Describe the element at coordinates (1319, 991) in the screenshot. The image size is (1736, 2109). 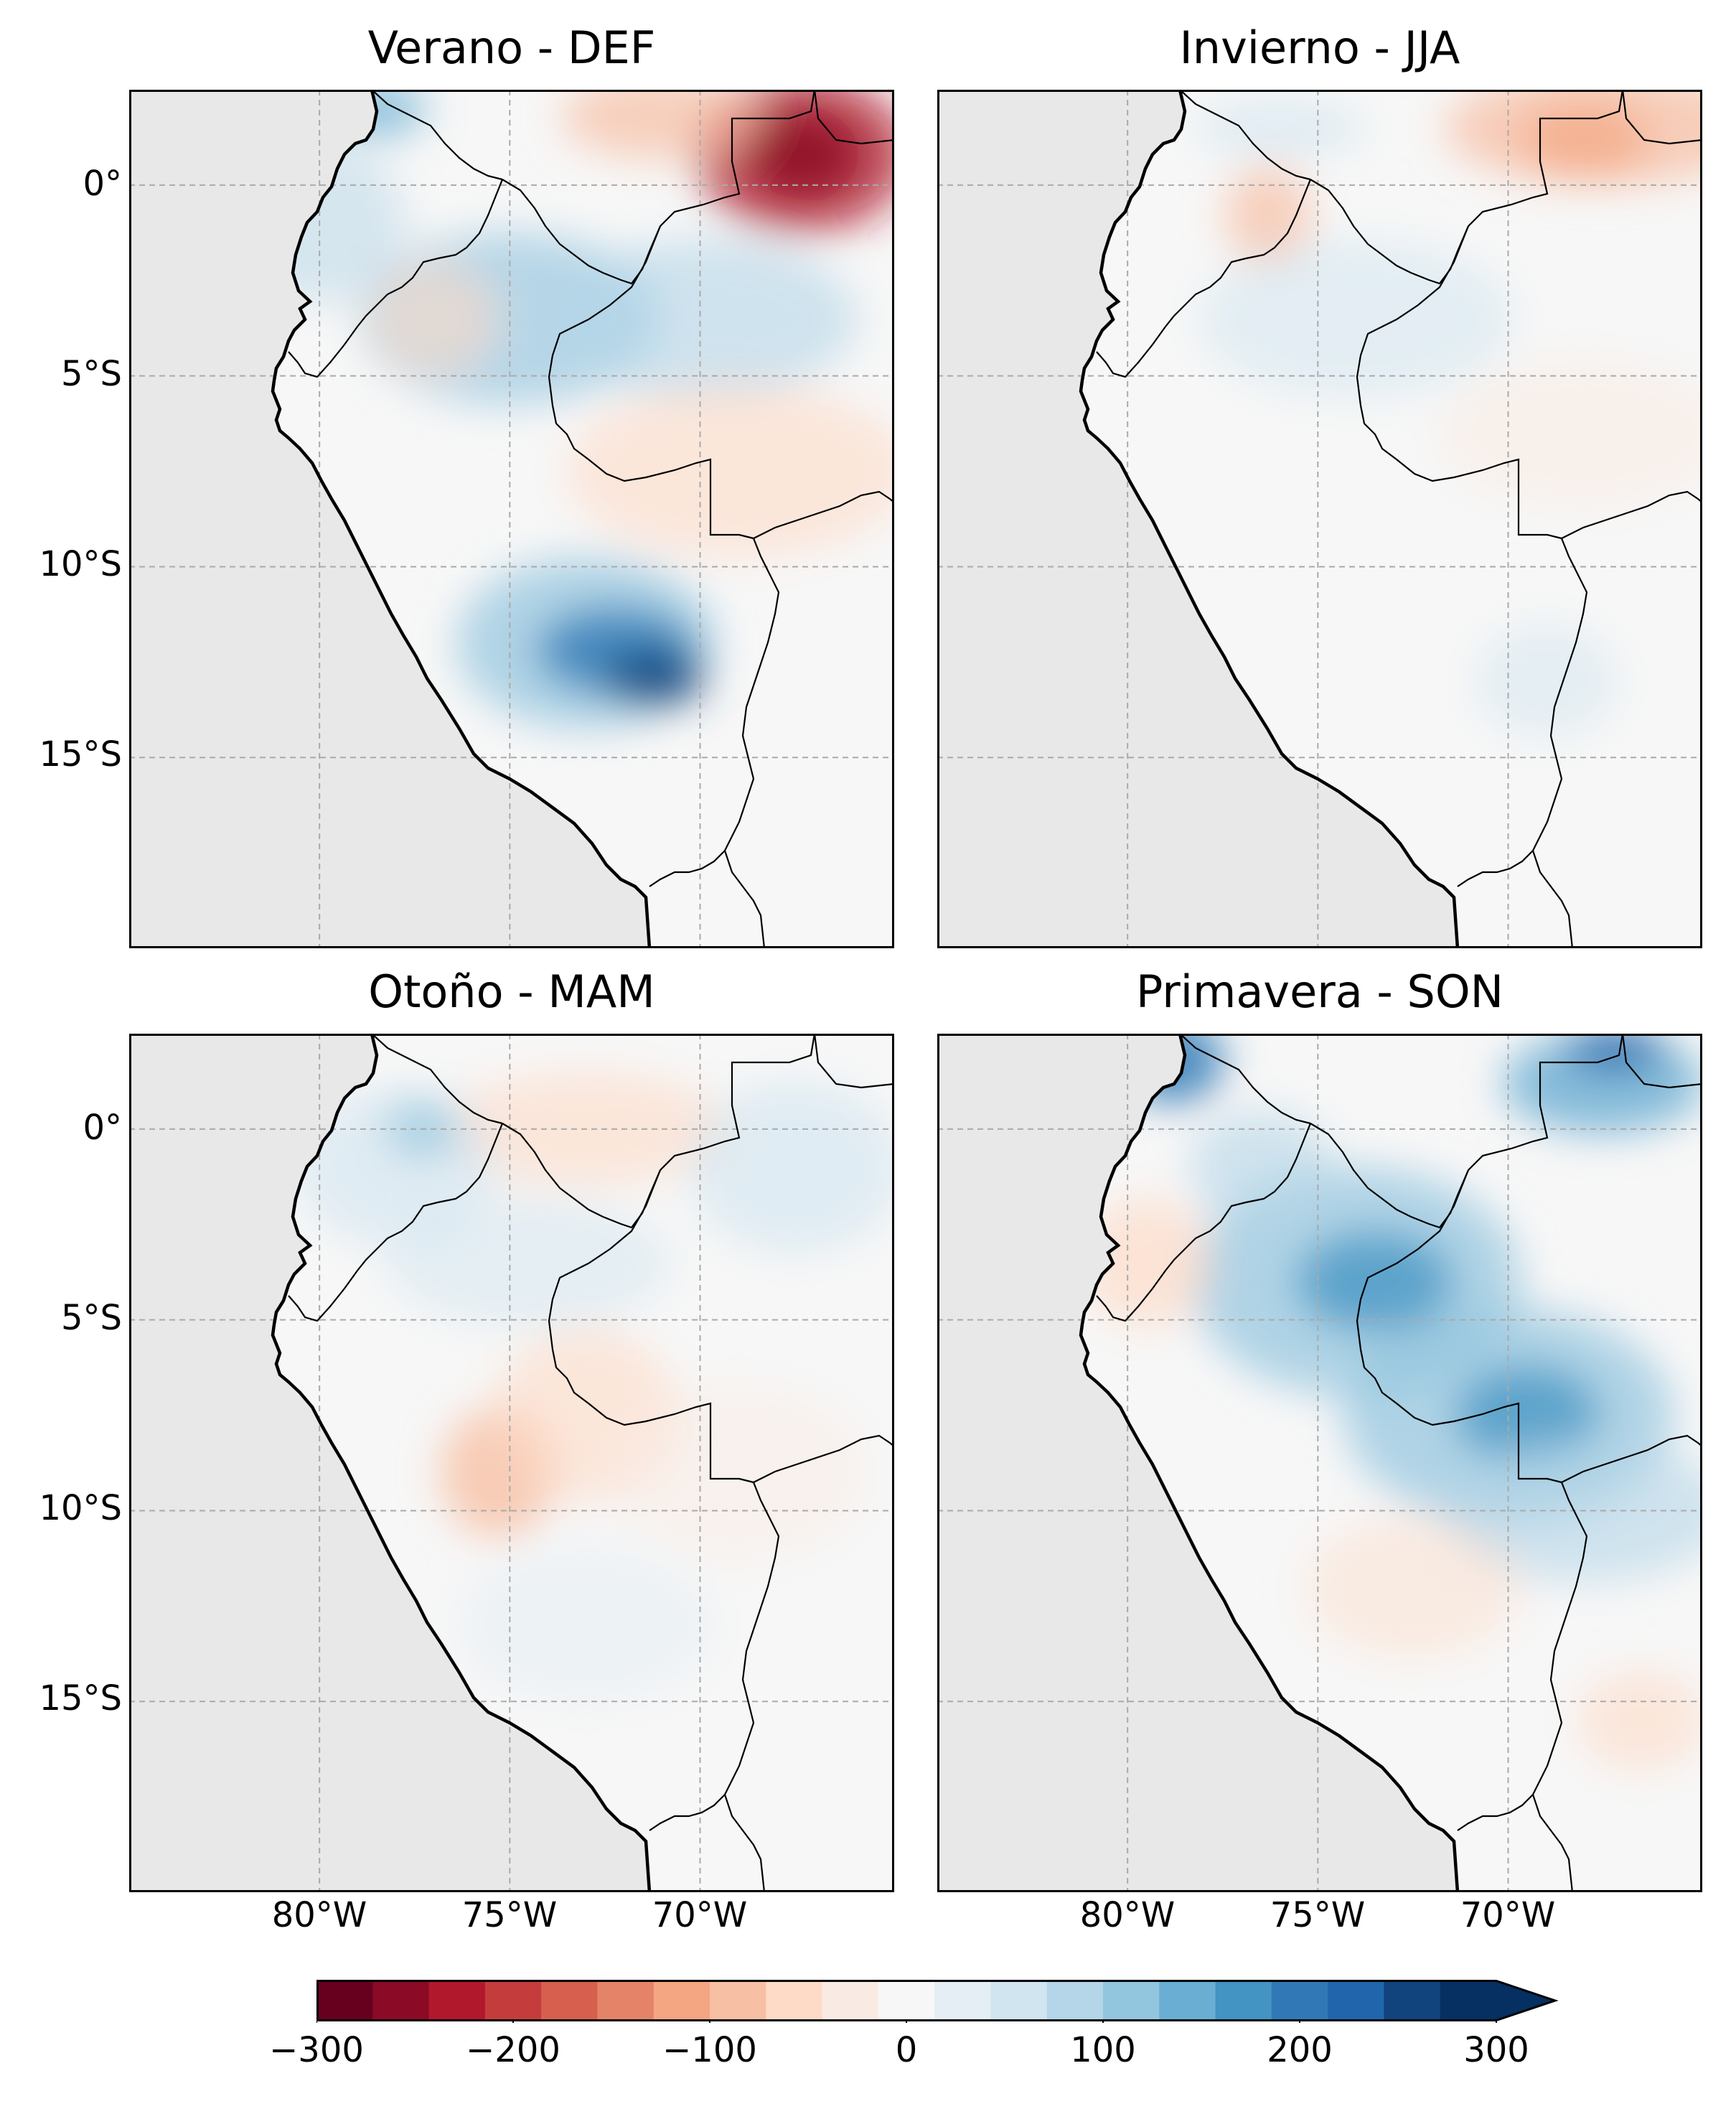
I see `panel-title-primavera: Primavera - SON` at that location.